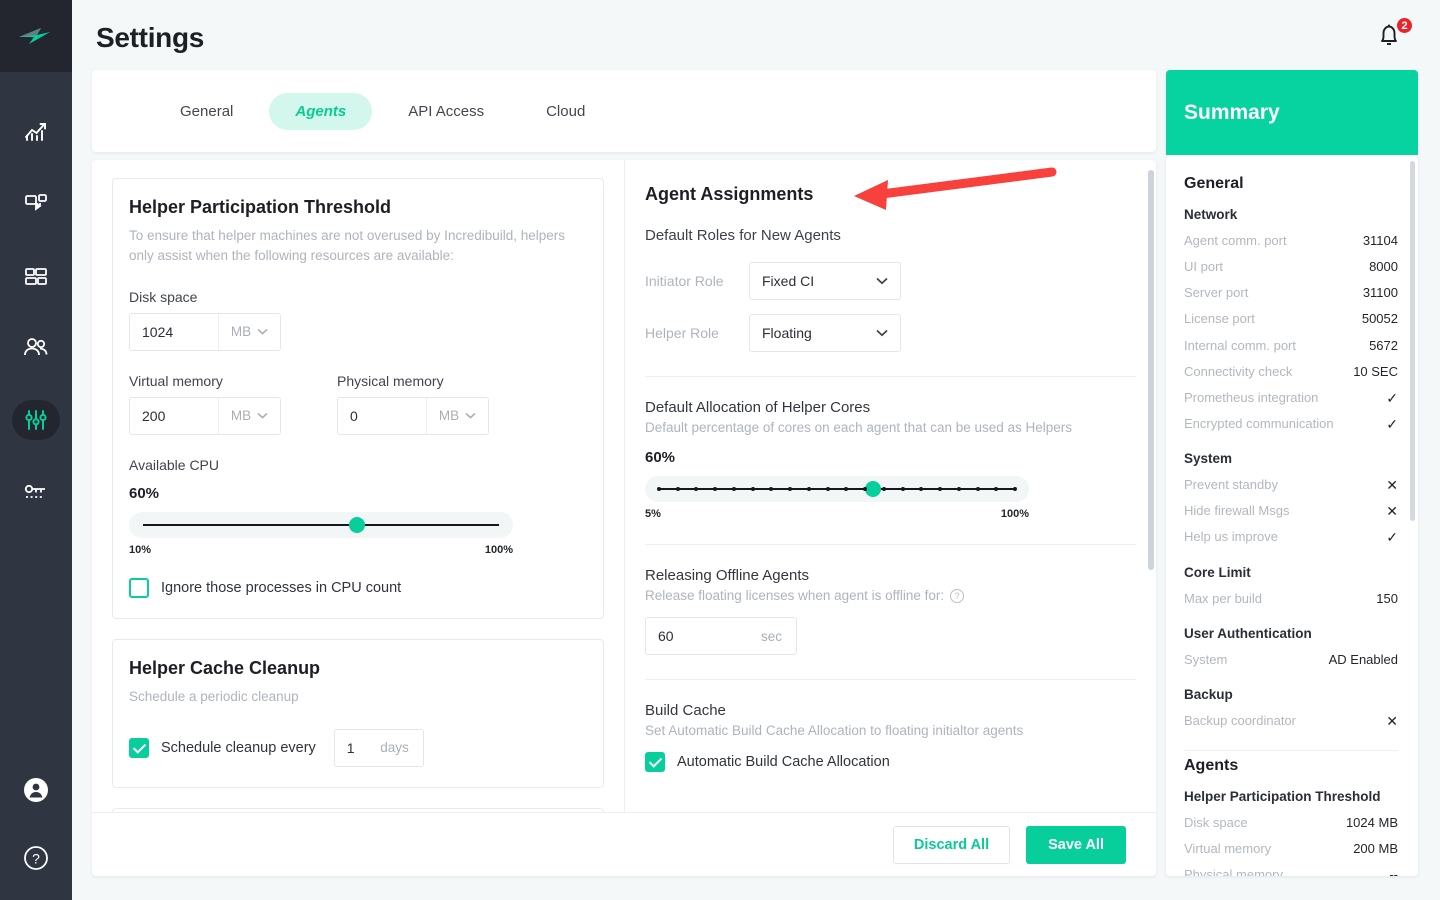 The height and width of the screenshot is (900, 1440). I want to click on helper-cores-min: 5%, so click(653, 514).